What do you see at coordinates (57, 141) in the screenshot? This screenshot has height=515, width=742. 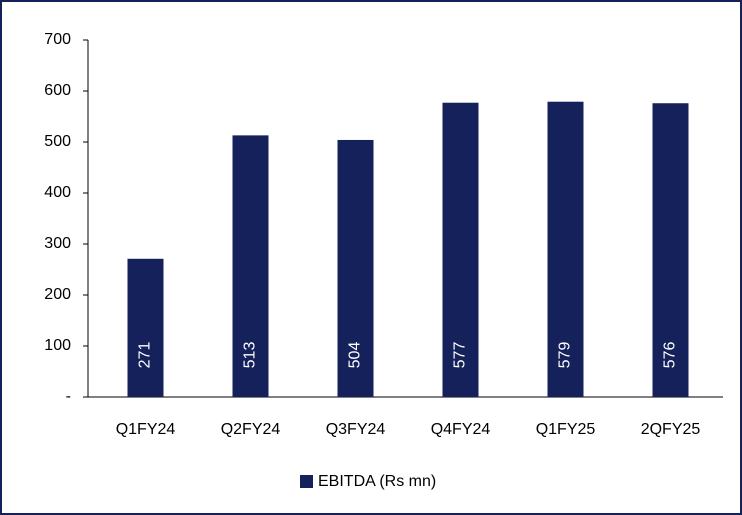 I see `y-tick-label: 500` at bounding box center [57, 141].